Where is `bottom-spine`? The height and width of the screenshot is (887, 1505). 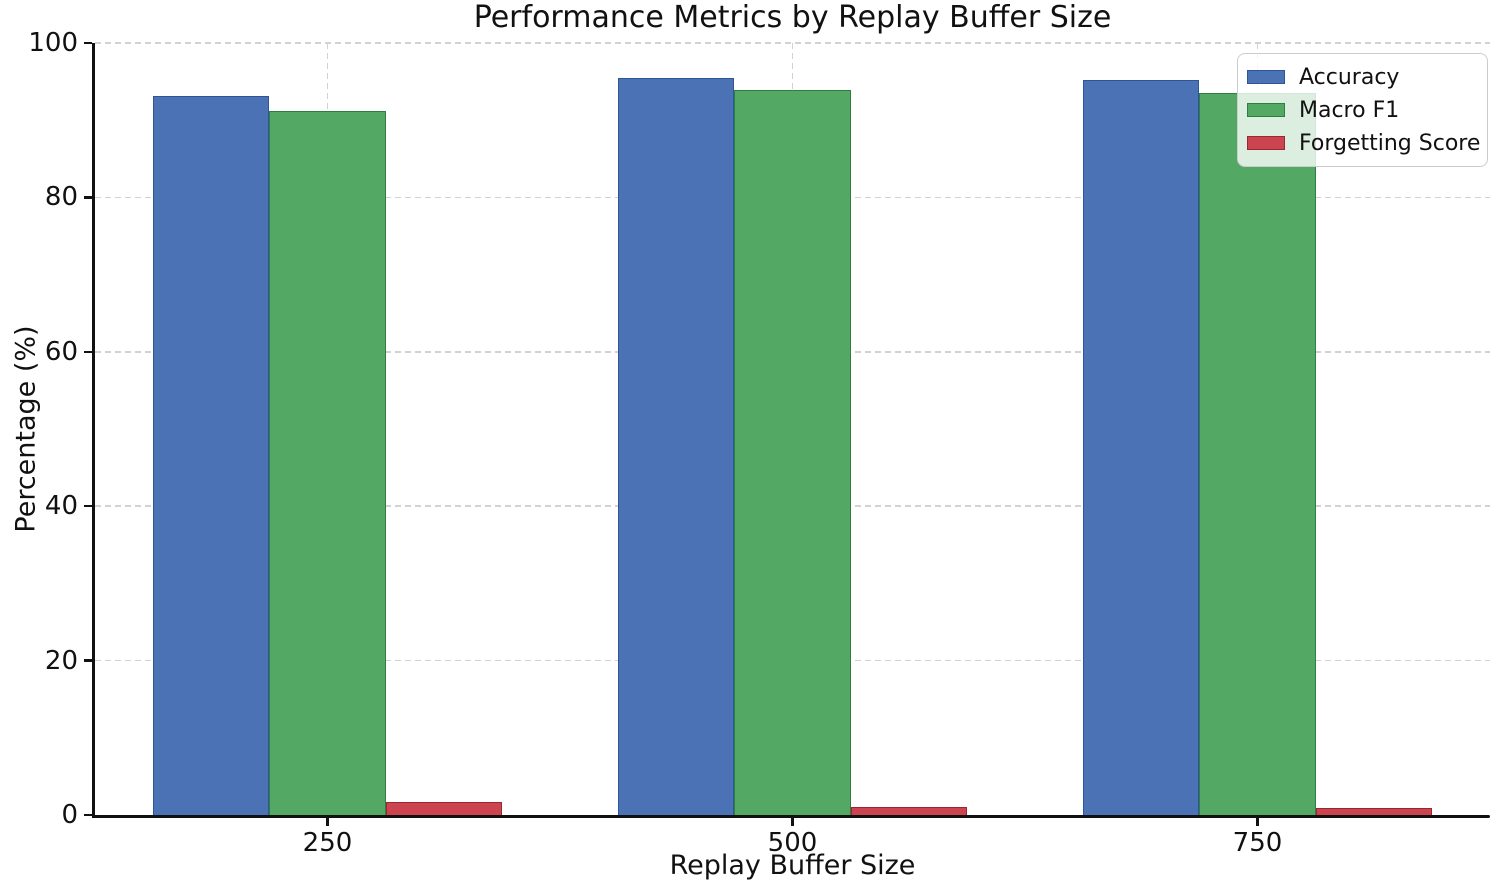
bottom-spine is located at coordinates (791, 816).